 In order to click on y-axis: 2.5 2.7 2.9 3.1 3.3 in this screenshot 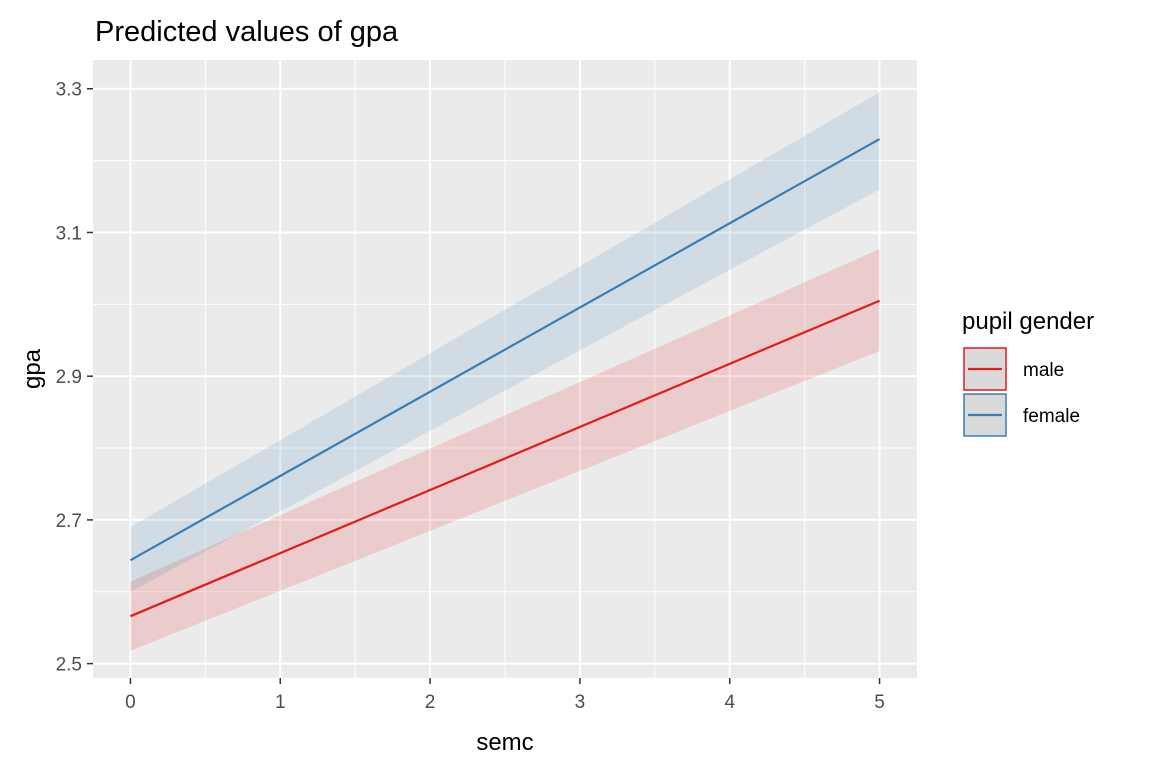, I will do `click(74, 378)`.